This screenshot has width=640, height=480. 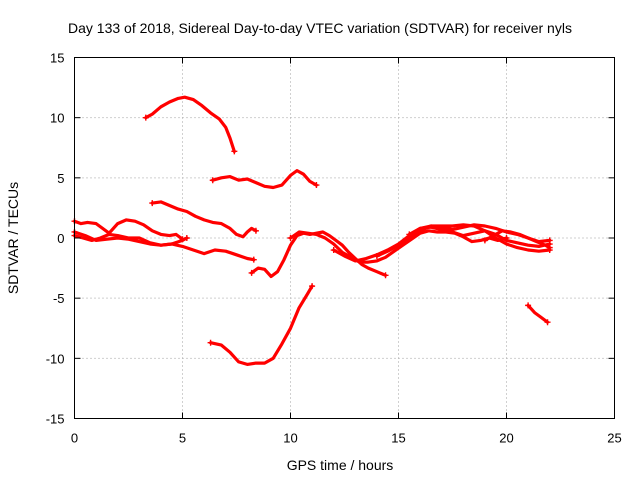 I want to click on y-tick-label: 10, so click(x=57, y=118).